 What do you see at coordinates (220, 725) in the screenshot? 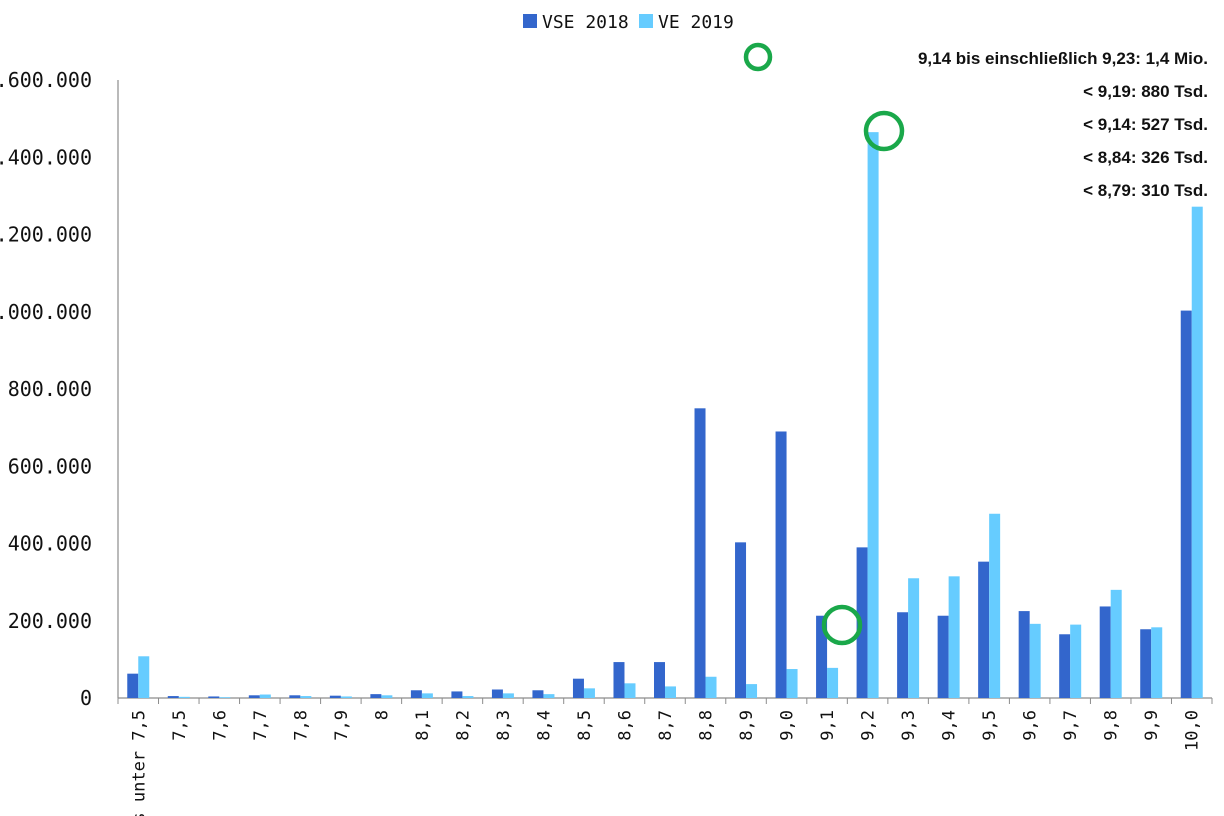
I see `x-category-label: 7,6` at bounding box center [220, 725].